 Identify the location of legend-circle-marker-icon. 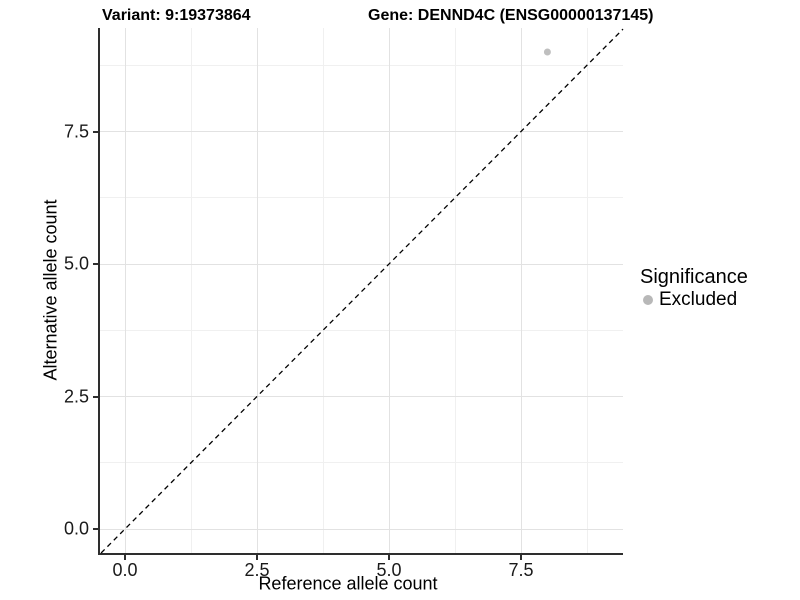
(648, 300).